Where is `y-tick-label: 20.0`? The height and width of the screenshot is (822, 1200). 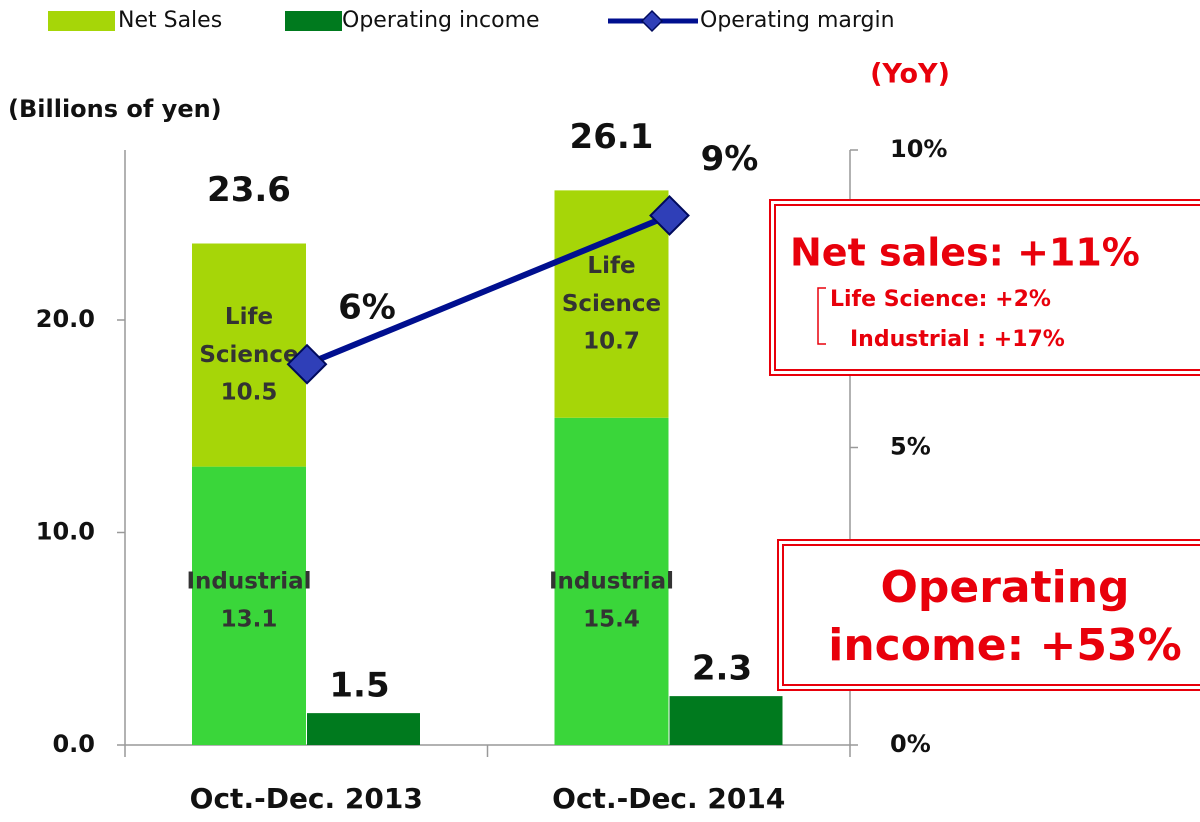 y-tick-label: 20.0 is located at coordinates (65, 319).